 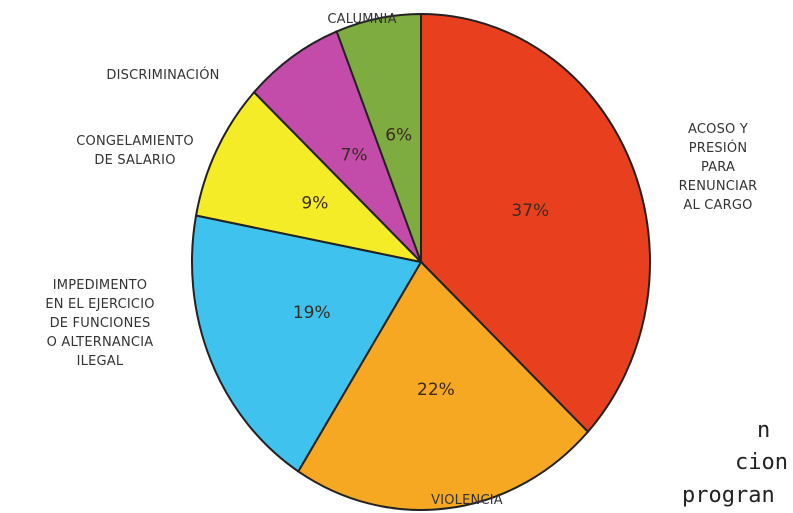 What do you see at coordinates (530, 211) in the screenshot?
I see `value-label: 37%` at bounding box center [530, 211].